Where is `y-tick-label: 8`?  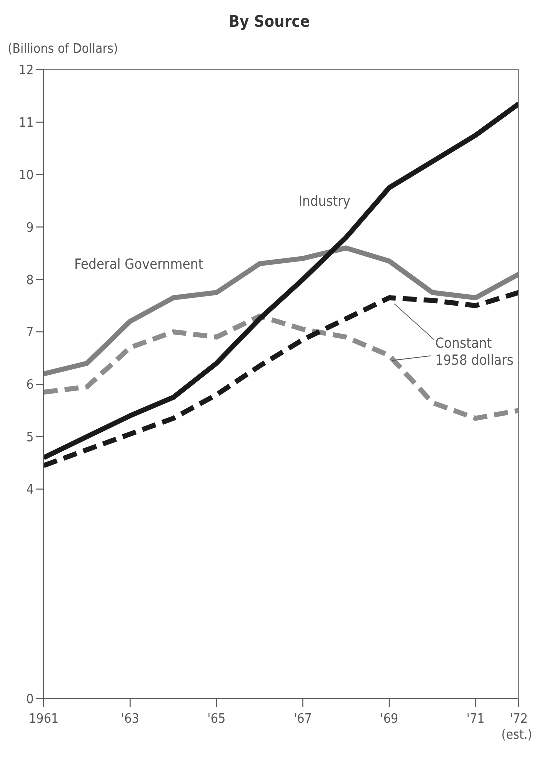 y-tick-label: 8 is located at coordinates (30, 280).